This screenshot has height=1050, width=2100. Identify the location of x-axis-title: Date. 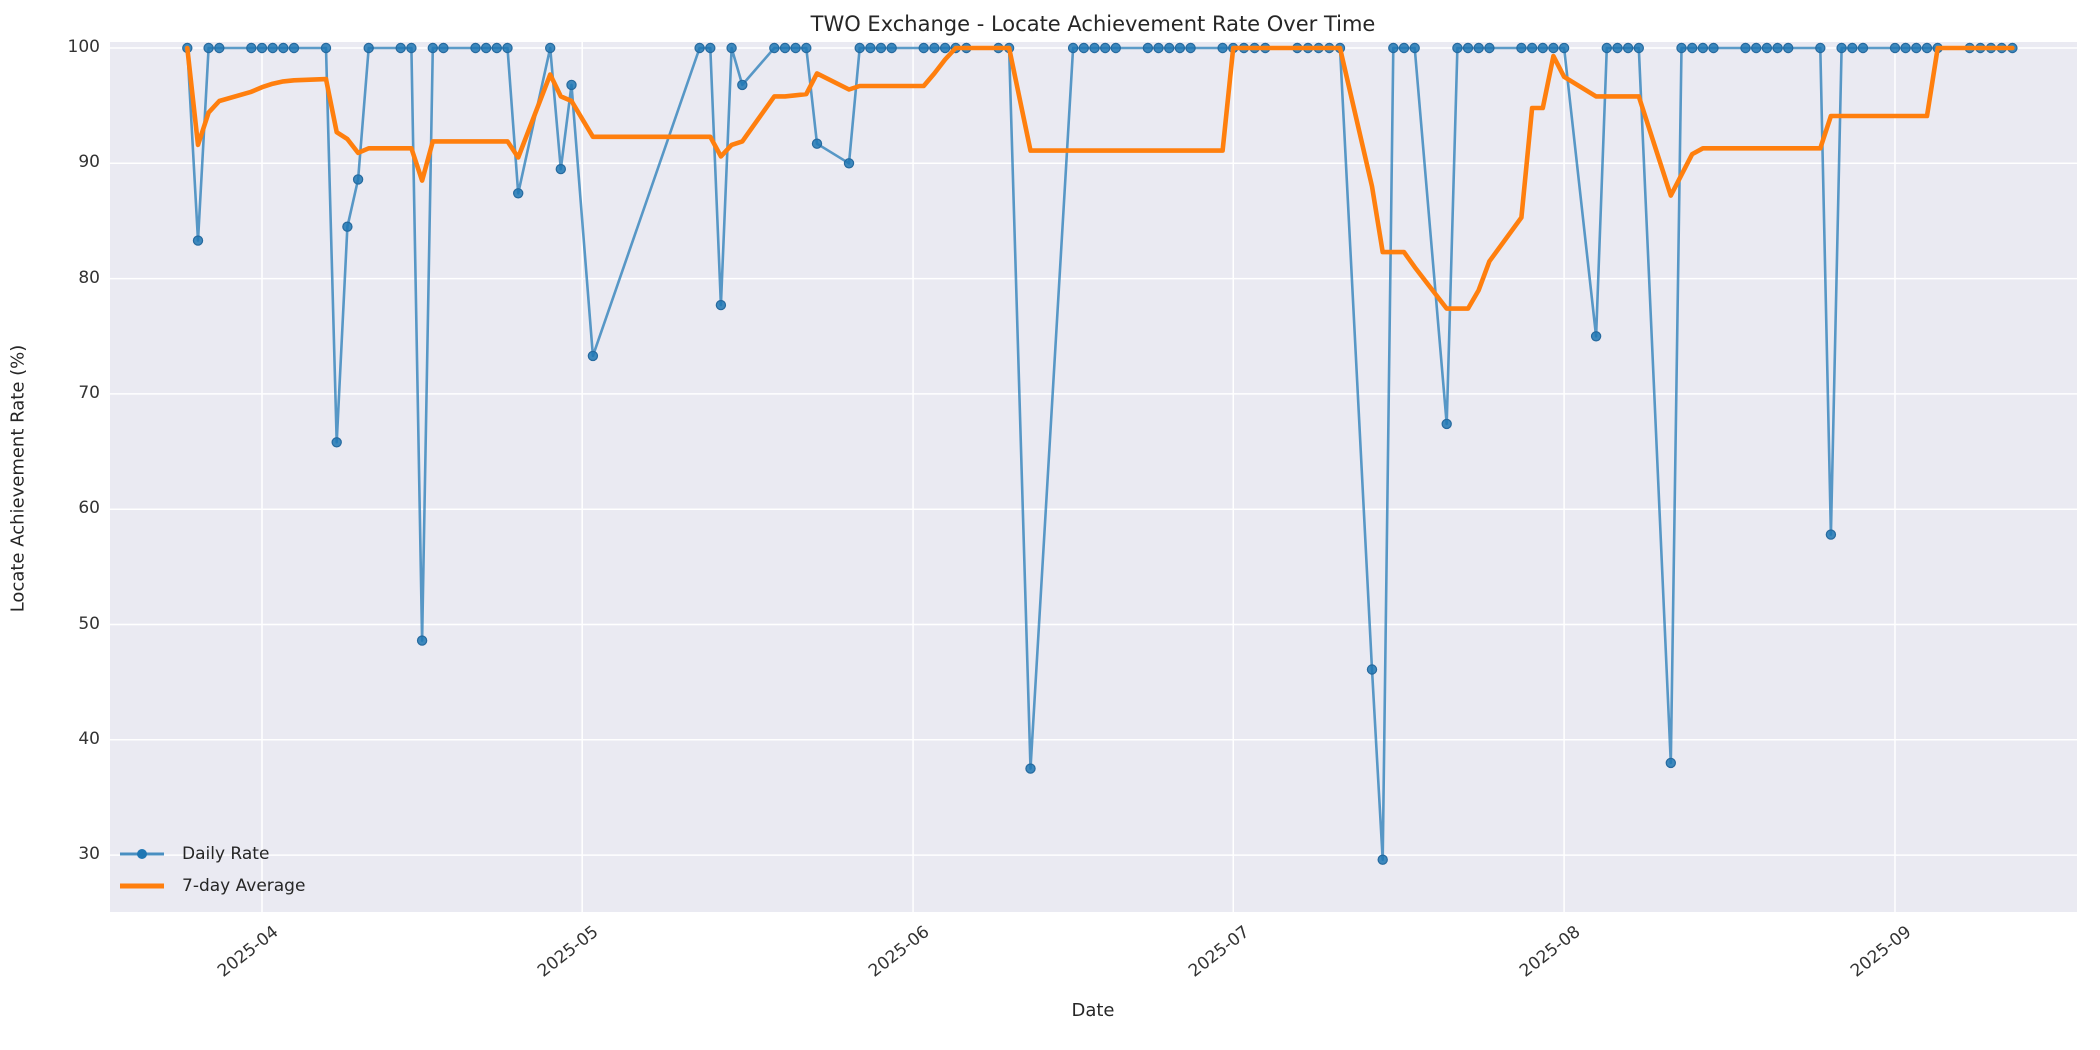
(1093, 1010).